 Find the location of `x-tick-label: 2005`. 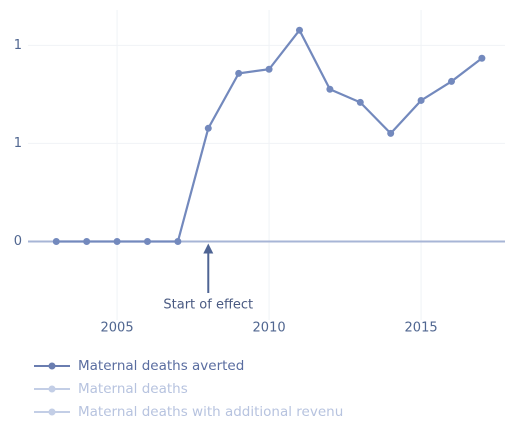

x-tick-label: 2005 is located at coordinates (117, 328).